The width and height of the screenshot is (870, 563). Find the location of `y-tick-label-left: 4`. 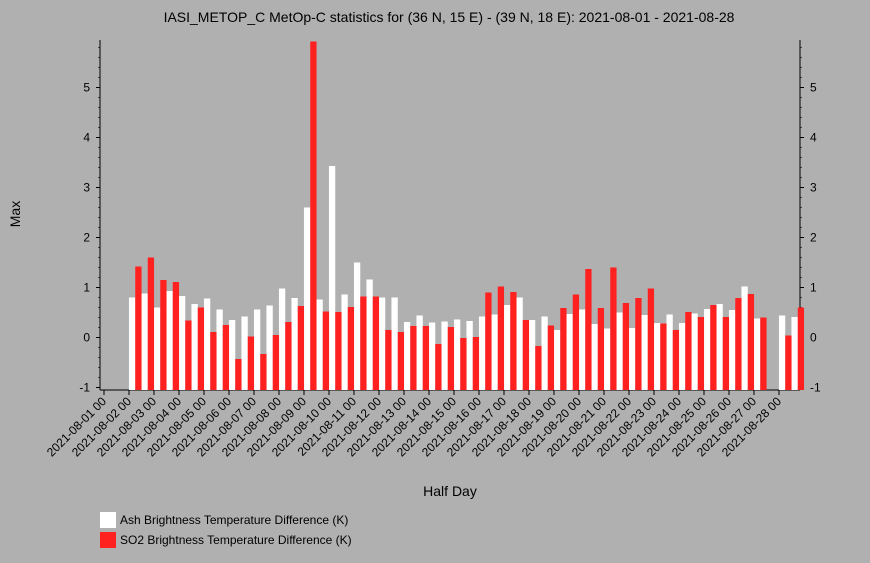

y-tick-label-left: 4 is located at coordinates (86, 138).